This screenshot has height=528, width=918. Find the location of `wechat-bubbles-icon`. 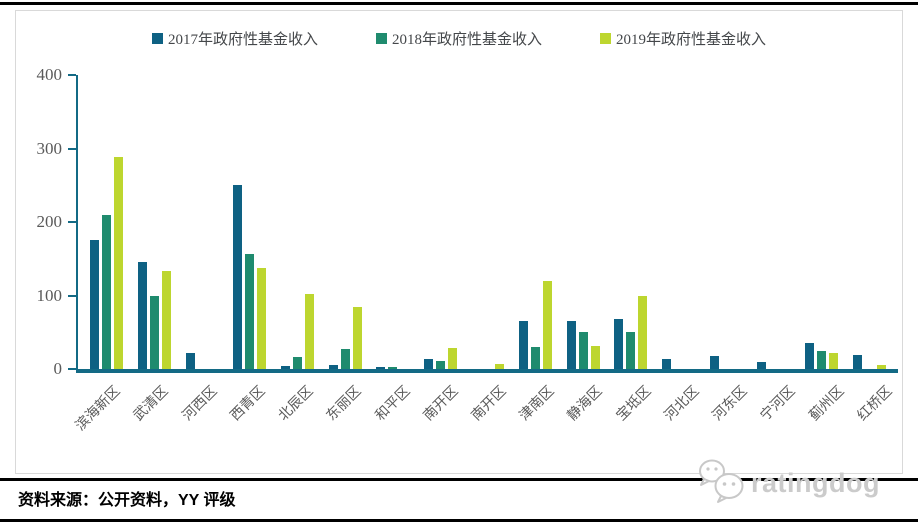

wechat-bubbles-icon is located at coordinates (721, 483).